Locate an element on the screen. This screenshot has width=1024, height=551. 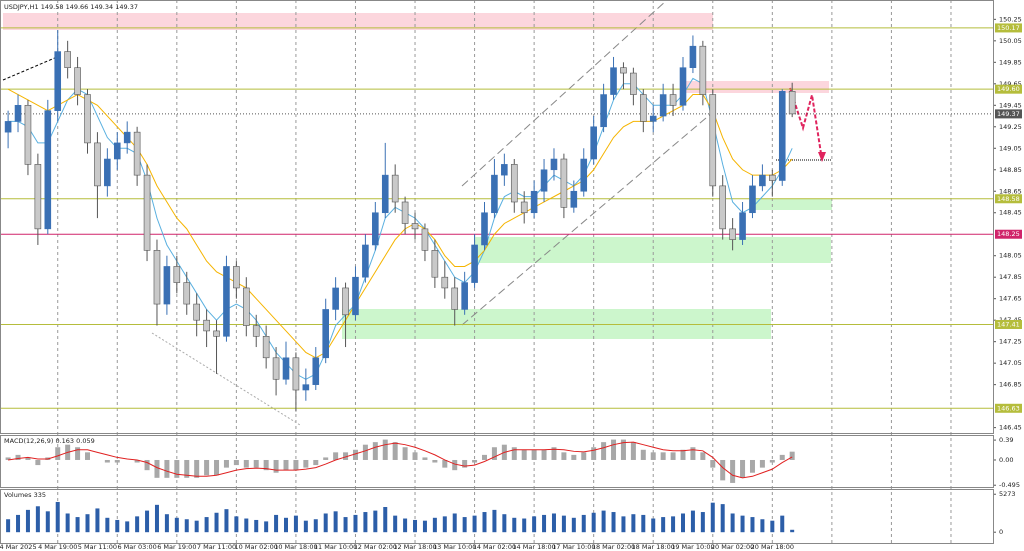
level-label: 148.58 is located at coordinates (1008, 199).